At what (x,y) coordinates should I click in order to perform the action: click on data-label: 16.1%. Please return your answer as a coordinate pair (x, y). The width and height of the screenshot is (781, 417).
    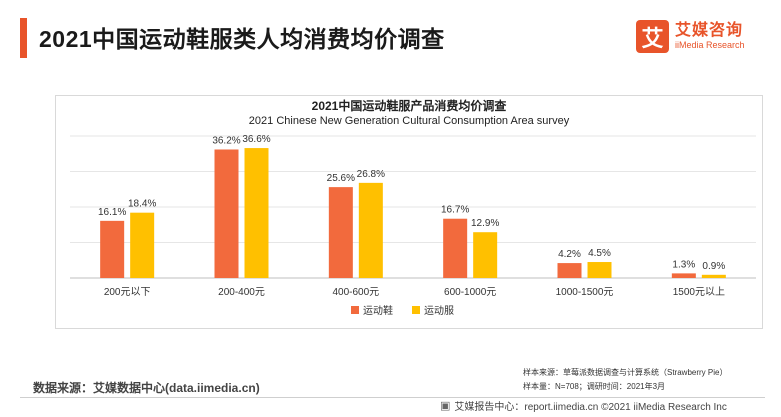
    Looking at the image, I should click on (112, 212).